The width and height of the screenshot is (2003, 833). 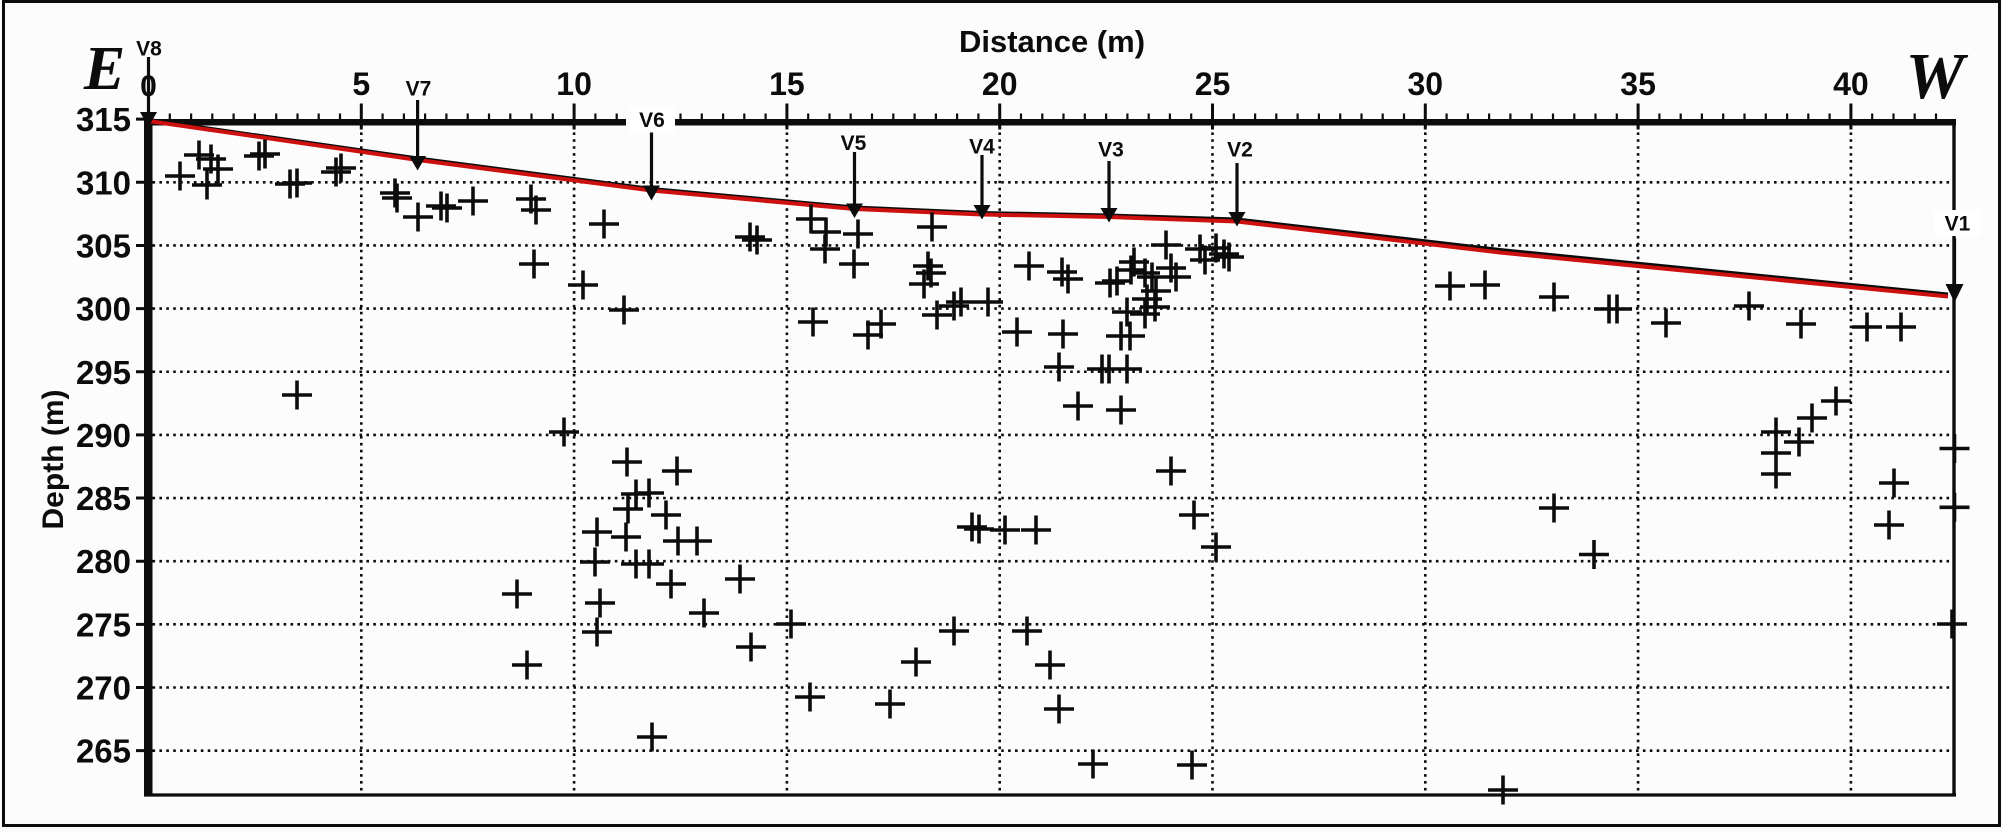 I want to click on svg-text: 40, so click(x=1851, y=84).